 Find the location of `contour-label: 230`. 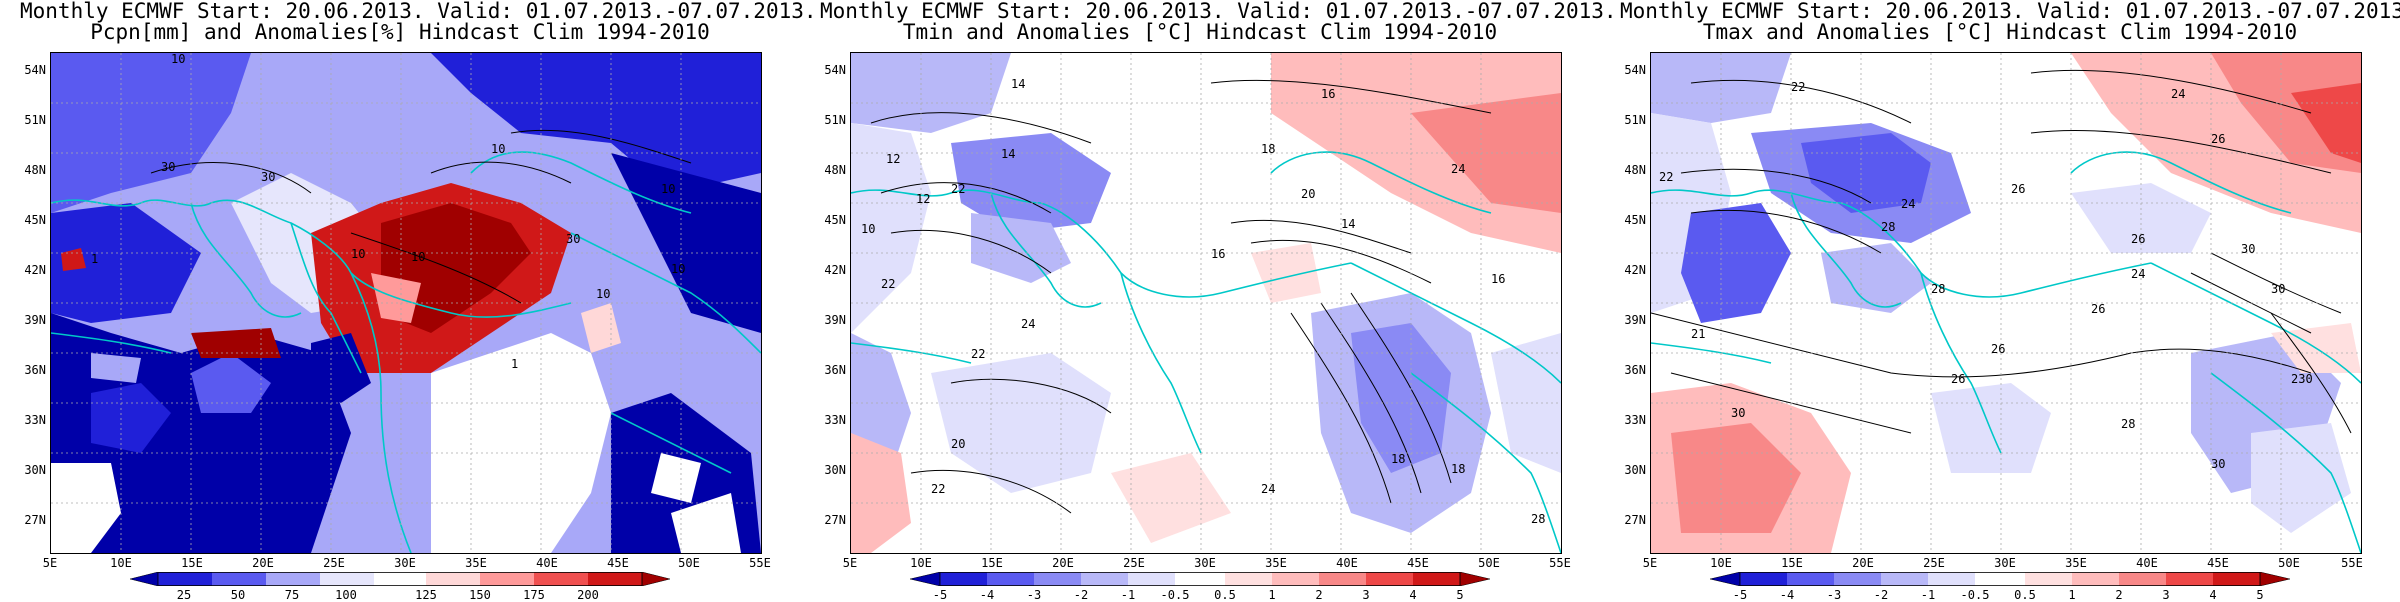

contour-label: 230 is located at coordinates (2302, 379).